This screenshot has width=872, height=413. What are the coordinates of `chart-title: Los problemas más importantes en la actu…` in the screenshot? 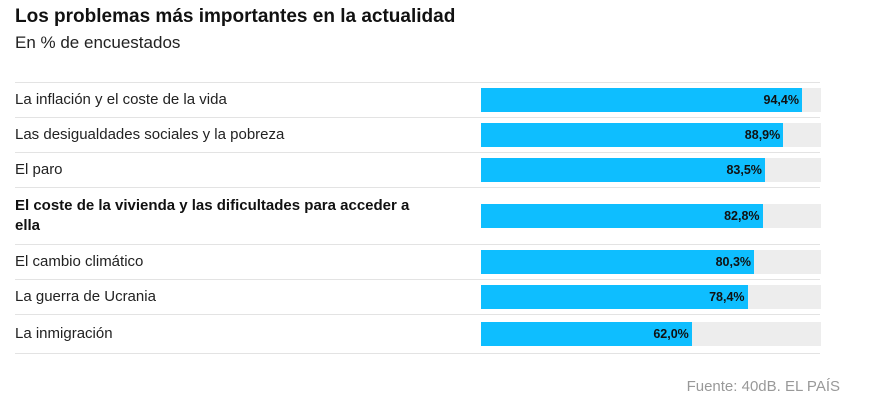 It's located at (235, 16).